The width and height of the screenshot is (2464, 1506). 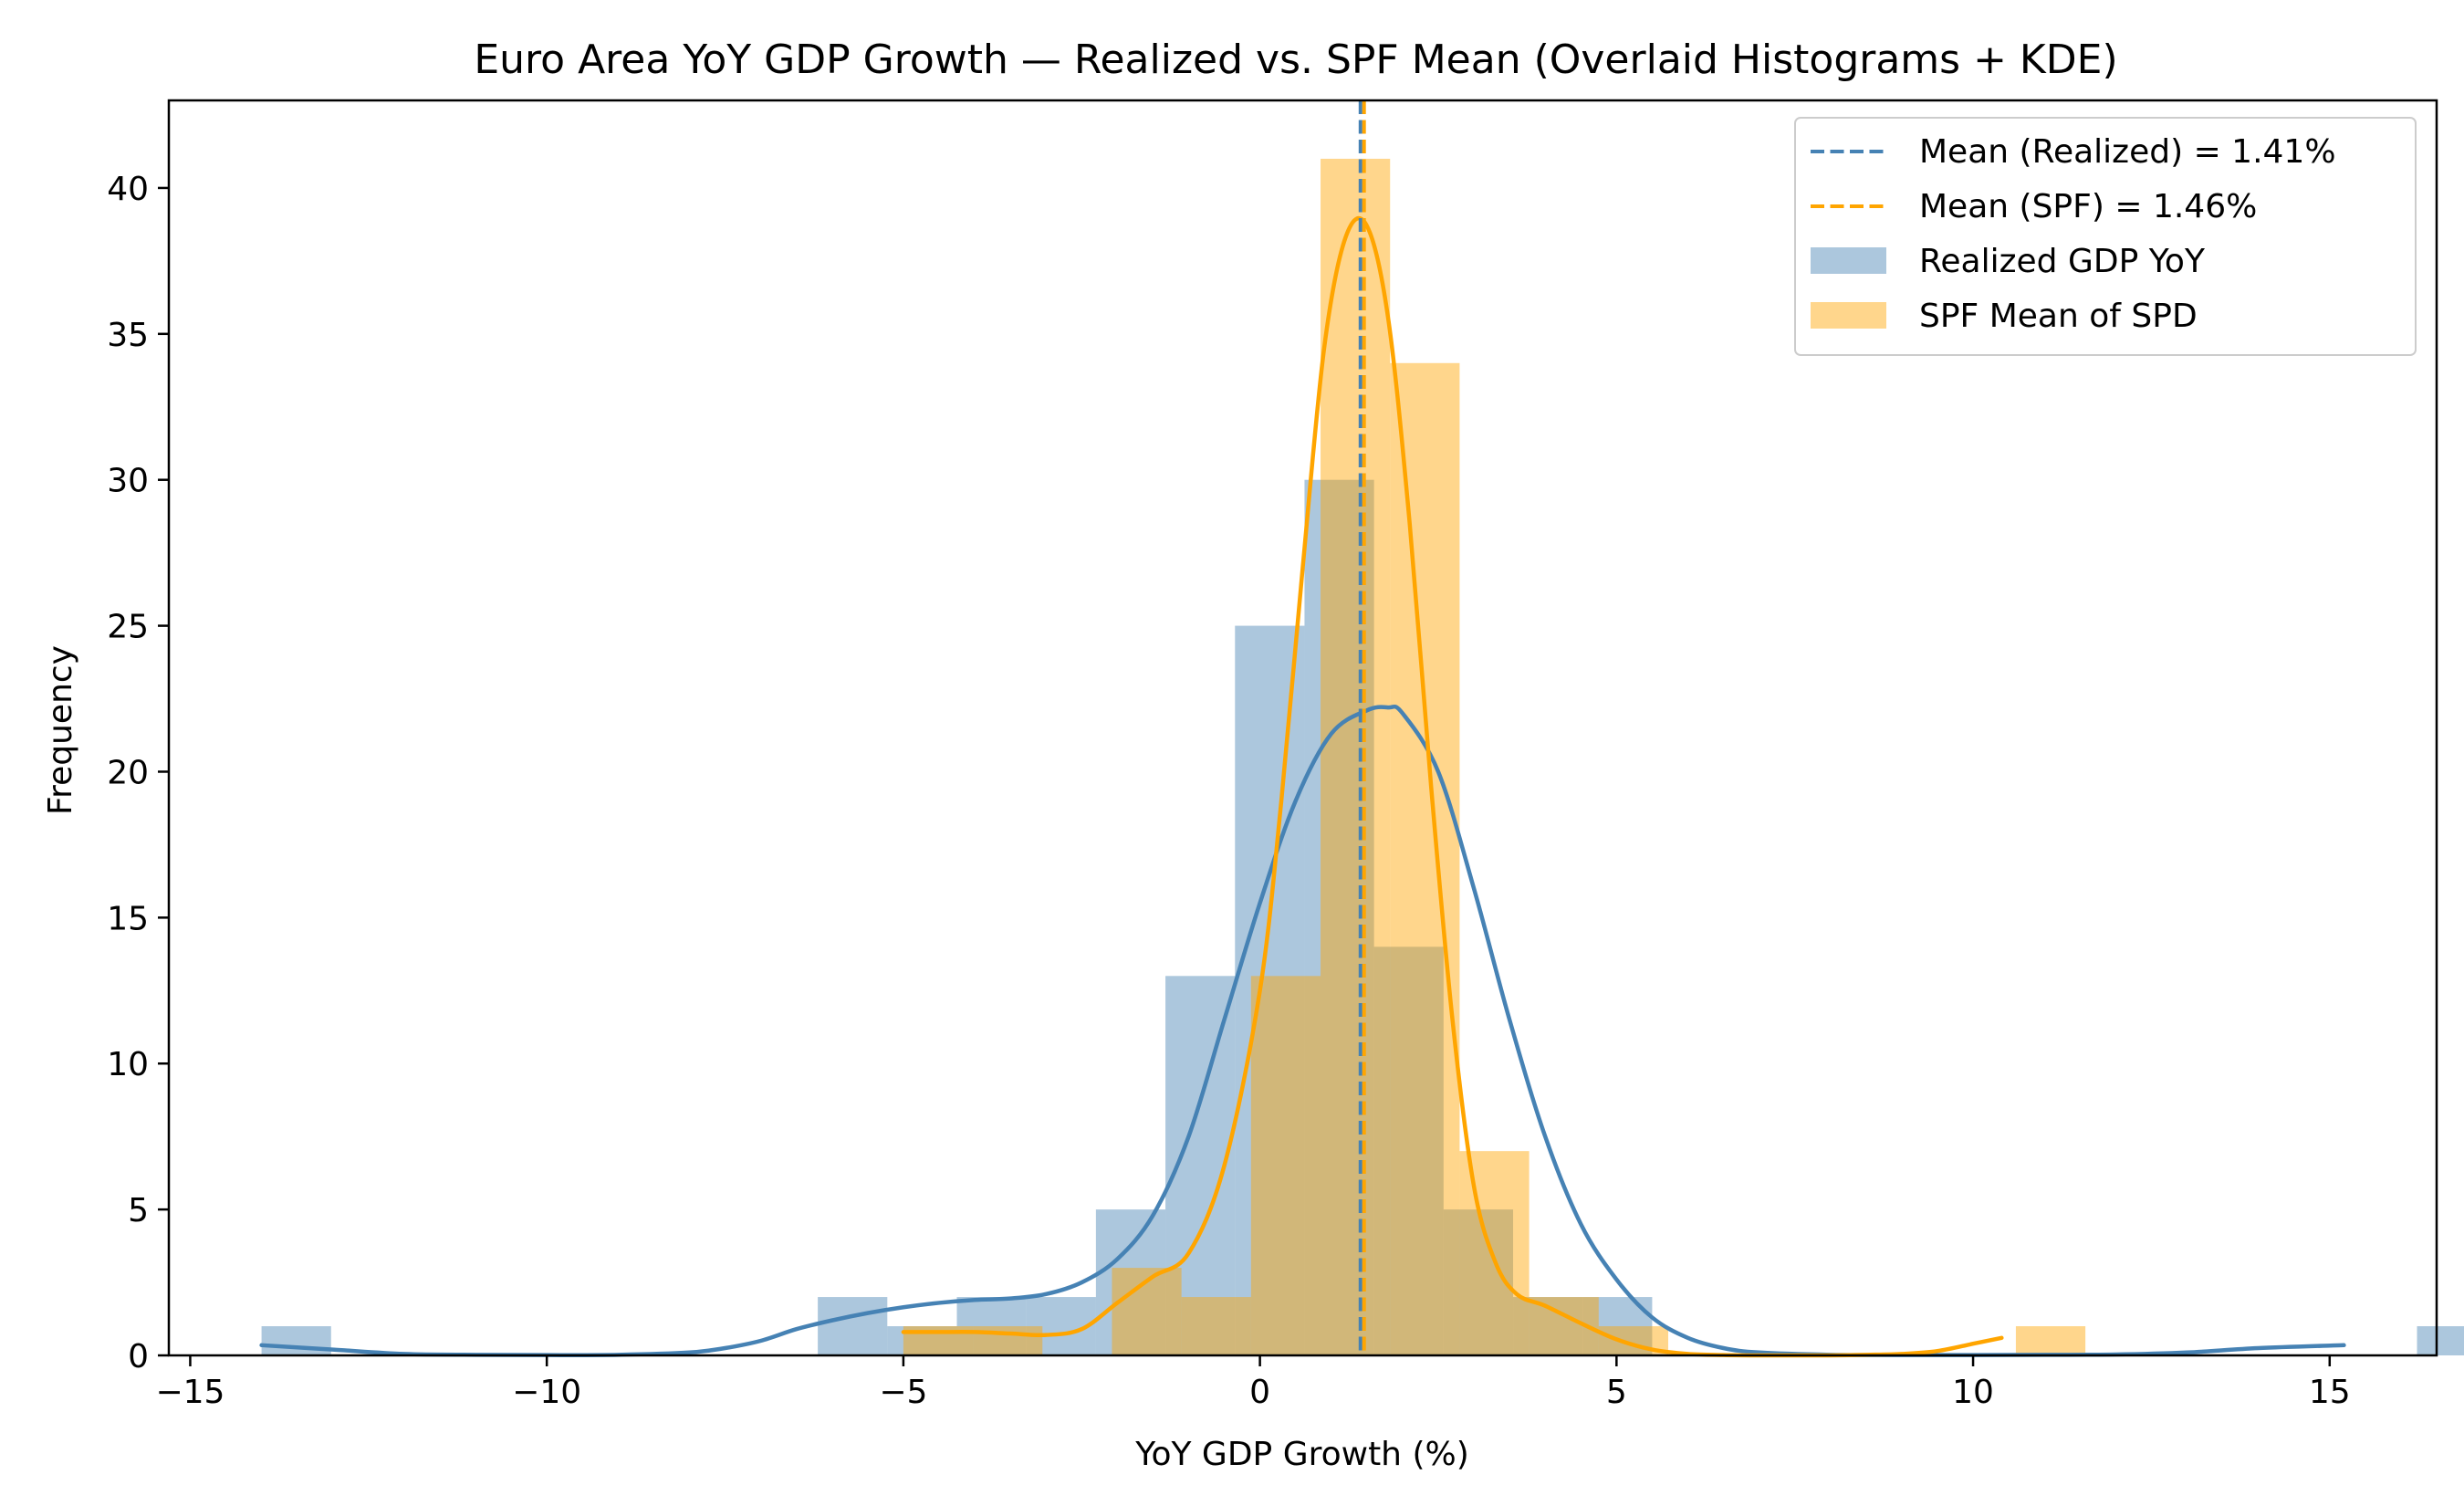 I want to click on y-tick-label: 40, so click(x=128, y=189).